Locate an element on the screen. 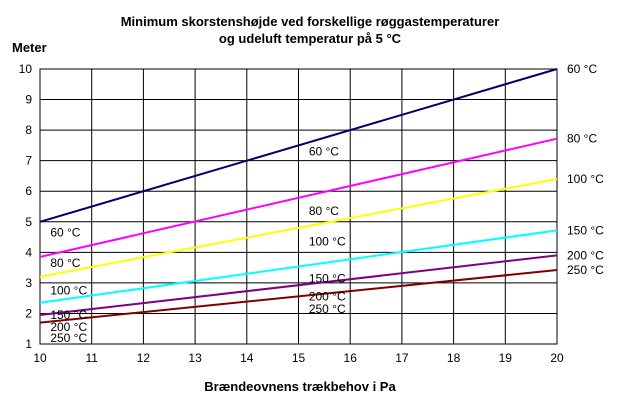  y-tick-label: 3 is located at coordinates (28, 283).